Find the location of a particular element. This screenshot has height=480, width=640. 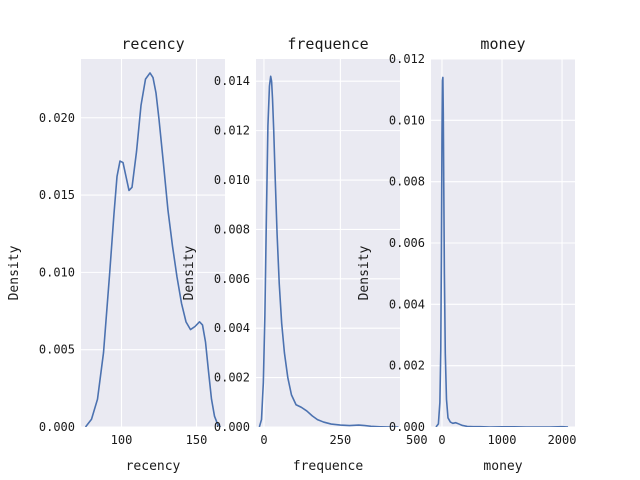

subplot-title: recency is located at coordinates (152, 44).